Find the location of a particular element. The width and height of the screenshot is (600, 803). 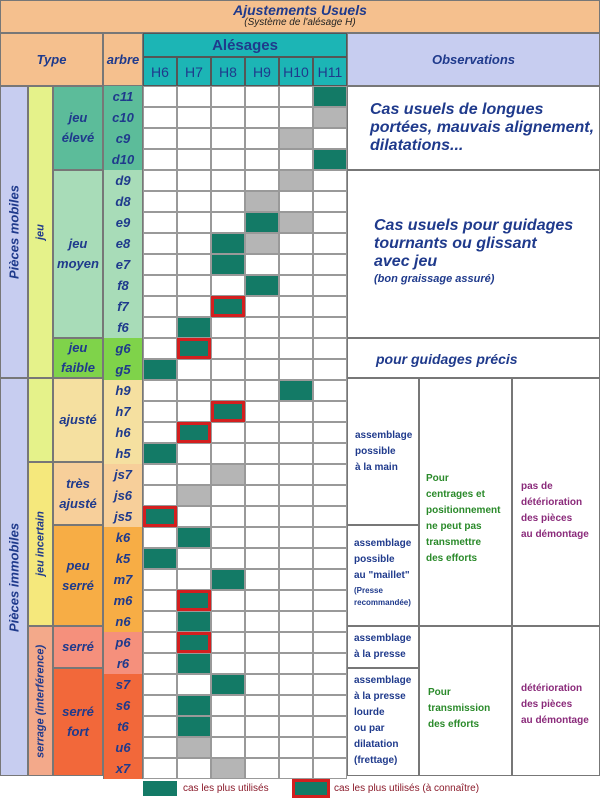

cell-e8-h6 is located at coordinates (160, 243).